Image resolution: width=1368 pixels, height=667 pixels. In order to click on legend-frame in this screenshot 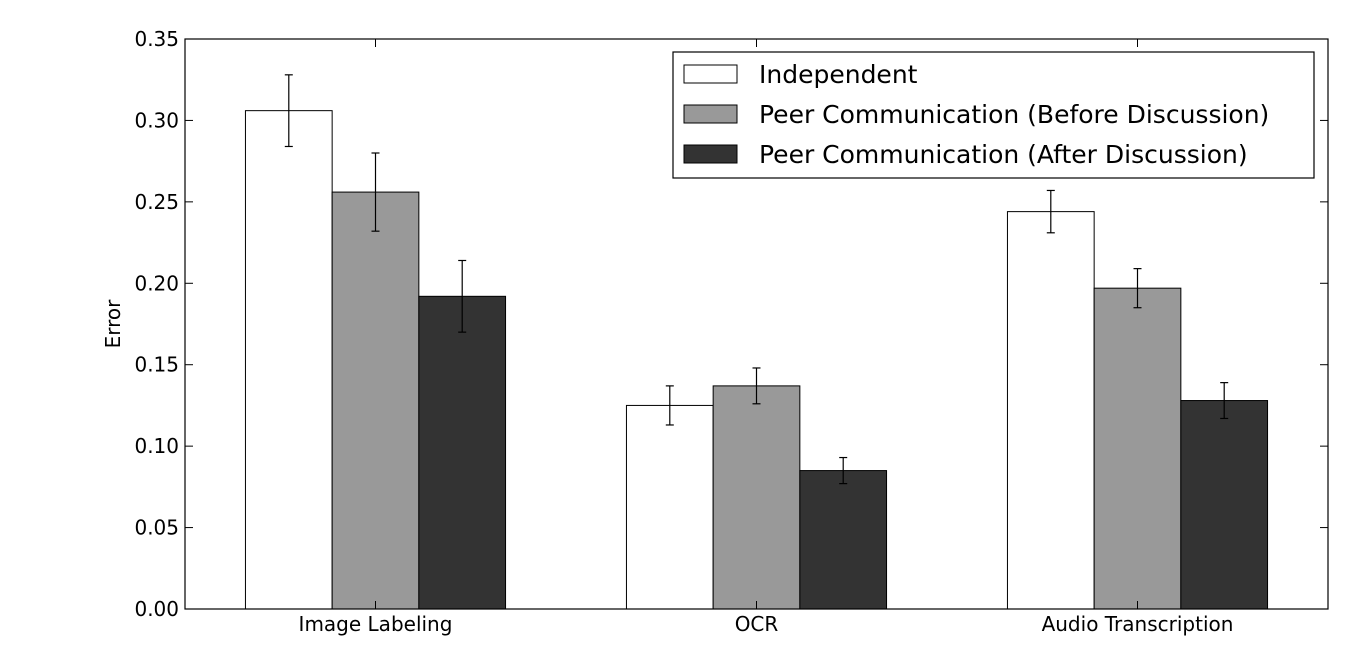, I will do `click(993, 115)`.